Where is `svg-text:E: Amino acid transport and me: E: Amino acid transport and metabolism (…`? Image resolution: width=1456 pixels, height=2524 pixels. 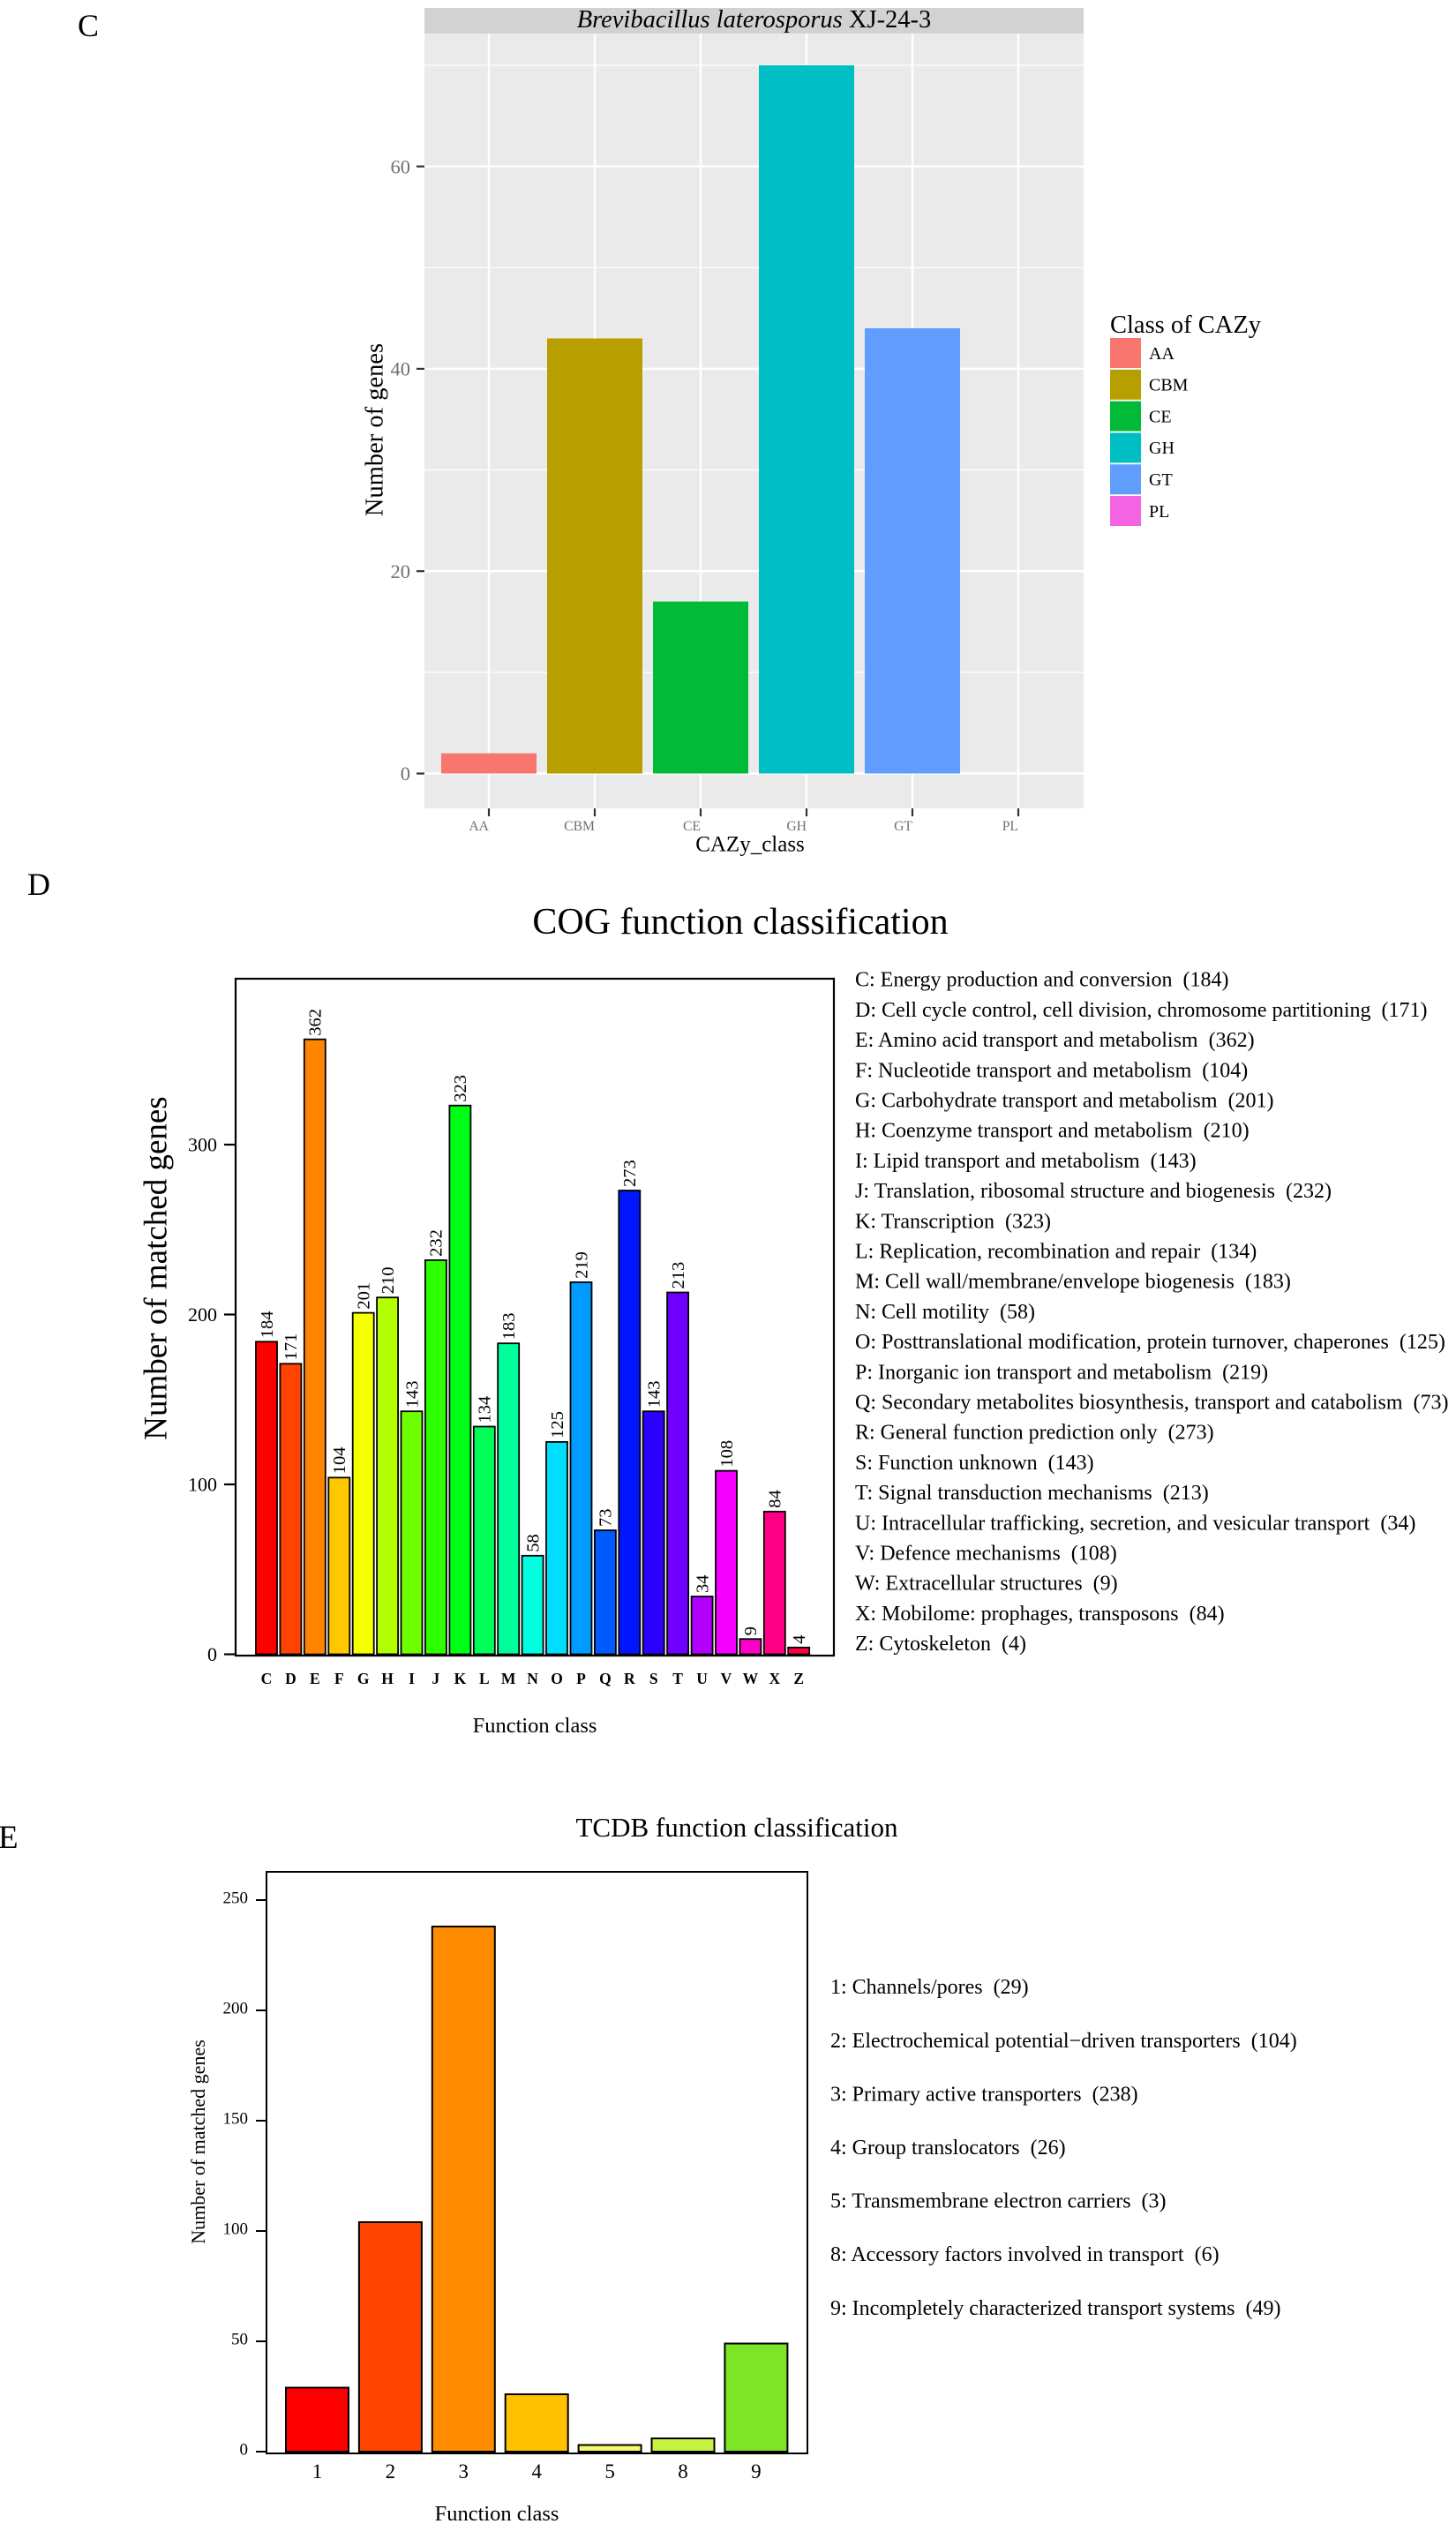
svg-text:E: Amino acid transport and me: E: Amino acid transport and metabolism (… is located at coordinates (1055, 1040).